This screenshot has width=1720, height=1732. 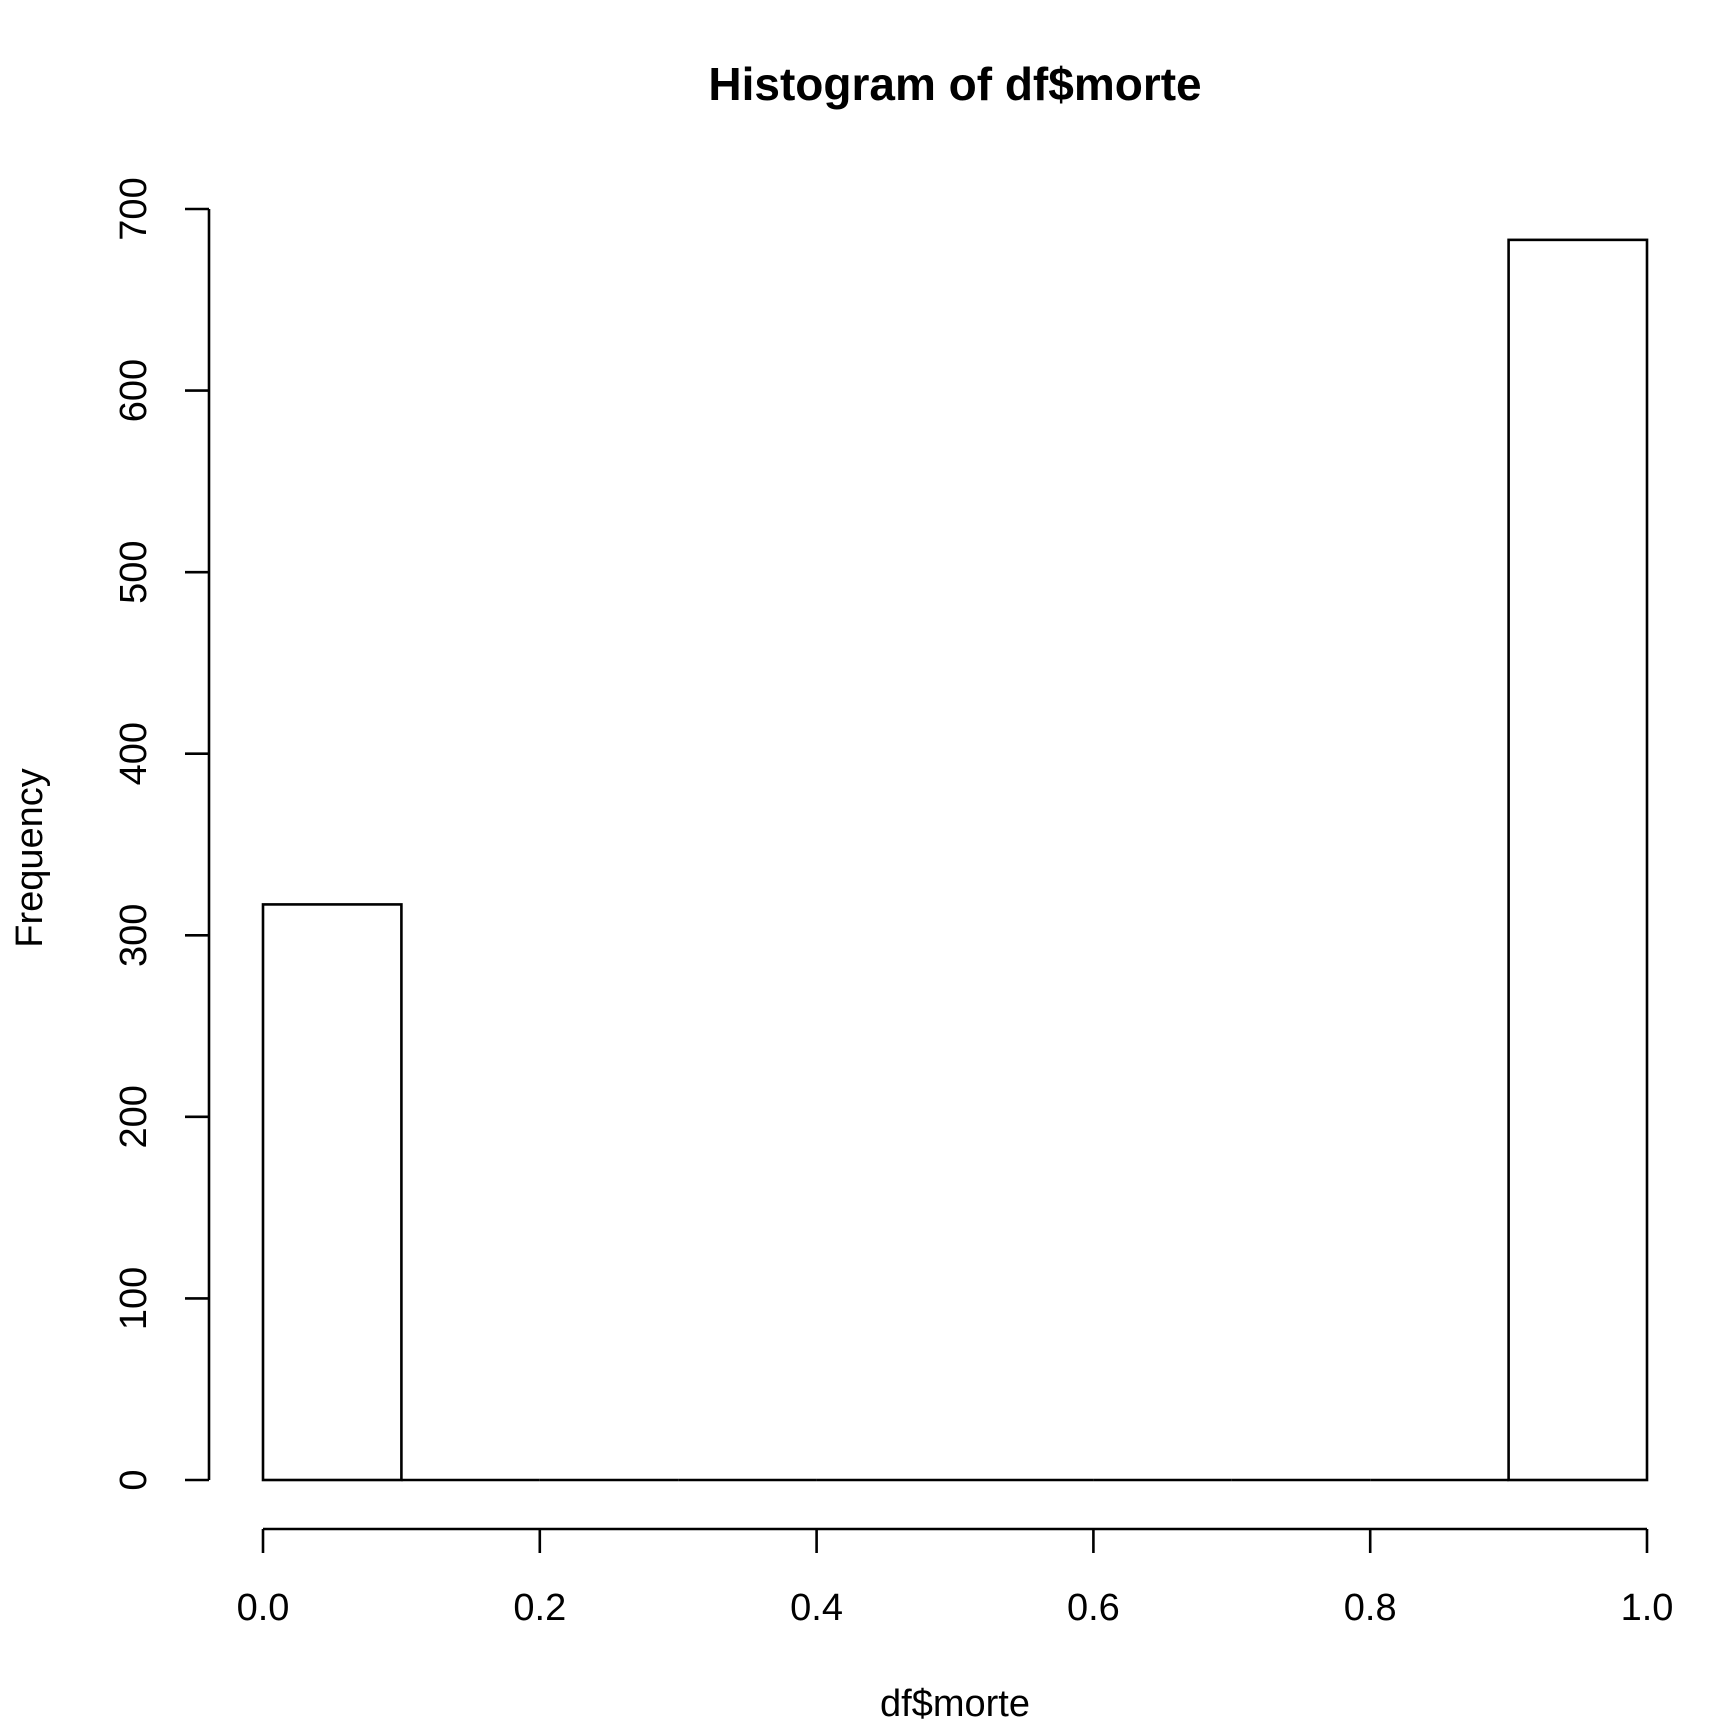 I want to click on x-tick-label: 0.4, so click(x=816, y=1608).